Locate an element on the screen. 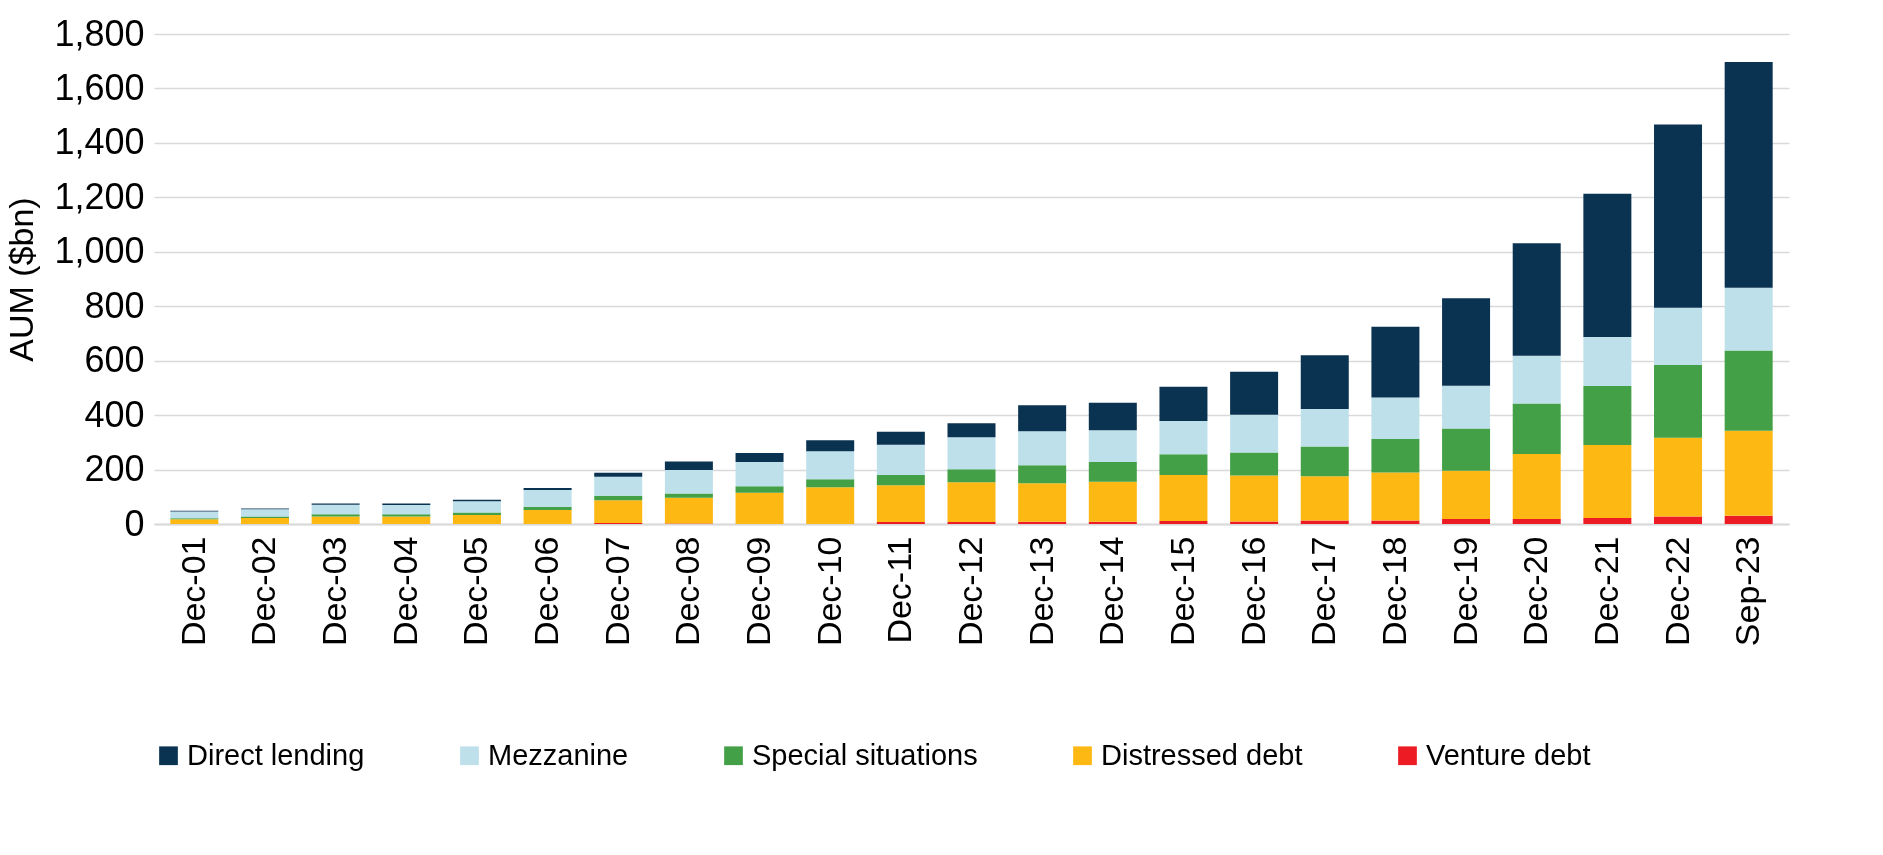  y-tick-label: 800 is located at coordinates (114, 305).